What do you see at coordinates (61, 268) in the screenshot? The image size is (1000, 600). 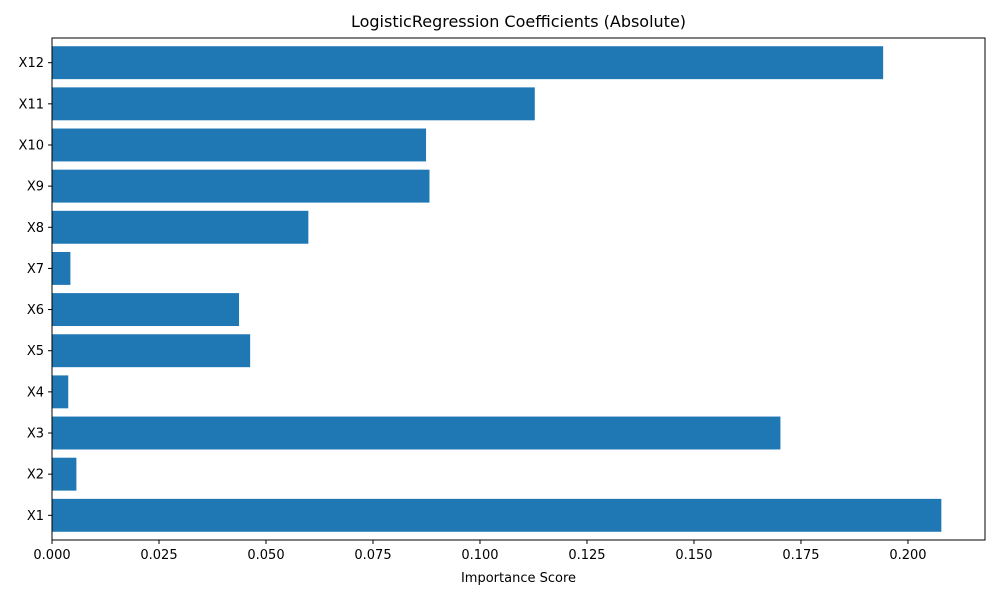 I see `bar-x7` at bounding box center [61, 268].